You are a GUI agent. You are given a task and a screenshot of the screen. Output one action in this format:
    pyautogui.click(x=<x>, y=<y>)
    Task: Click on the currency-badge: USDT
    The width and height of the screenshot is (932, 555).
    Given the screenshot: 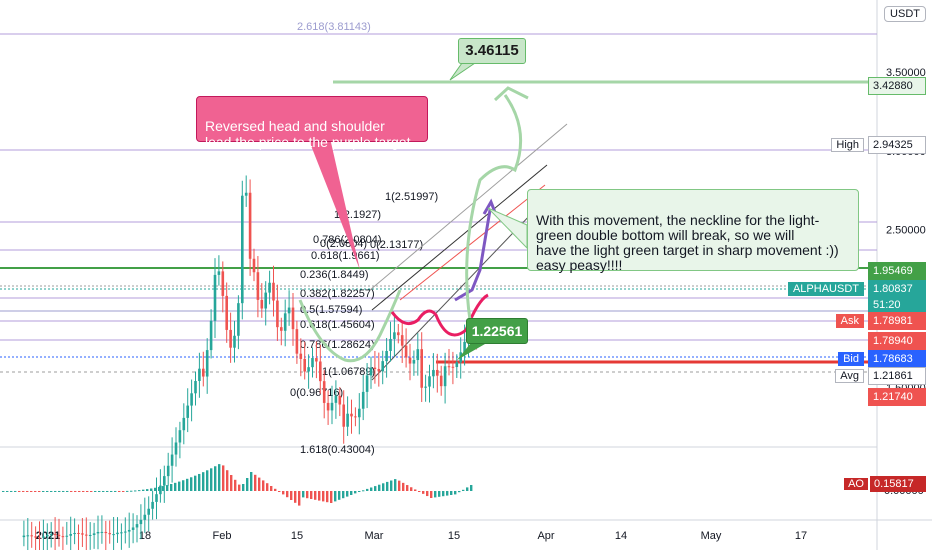 What is the action you would take?
    pyautogui.click(x=905, y=14)
    